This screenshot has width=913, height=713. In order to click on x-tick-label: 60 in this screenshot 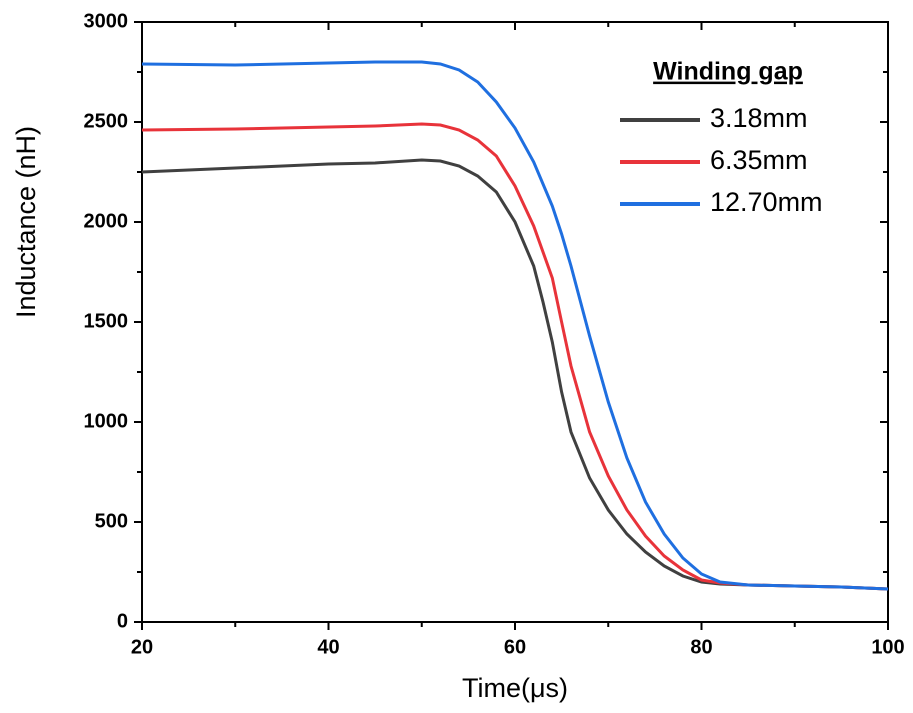, I will do `click(515, 647)`.